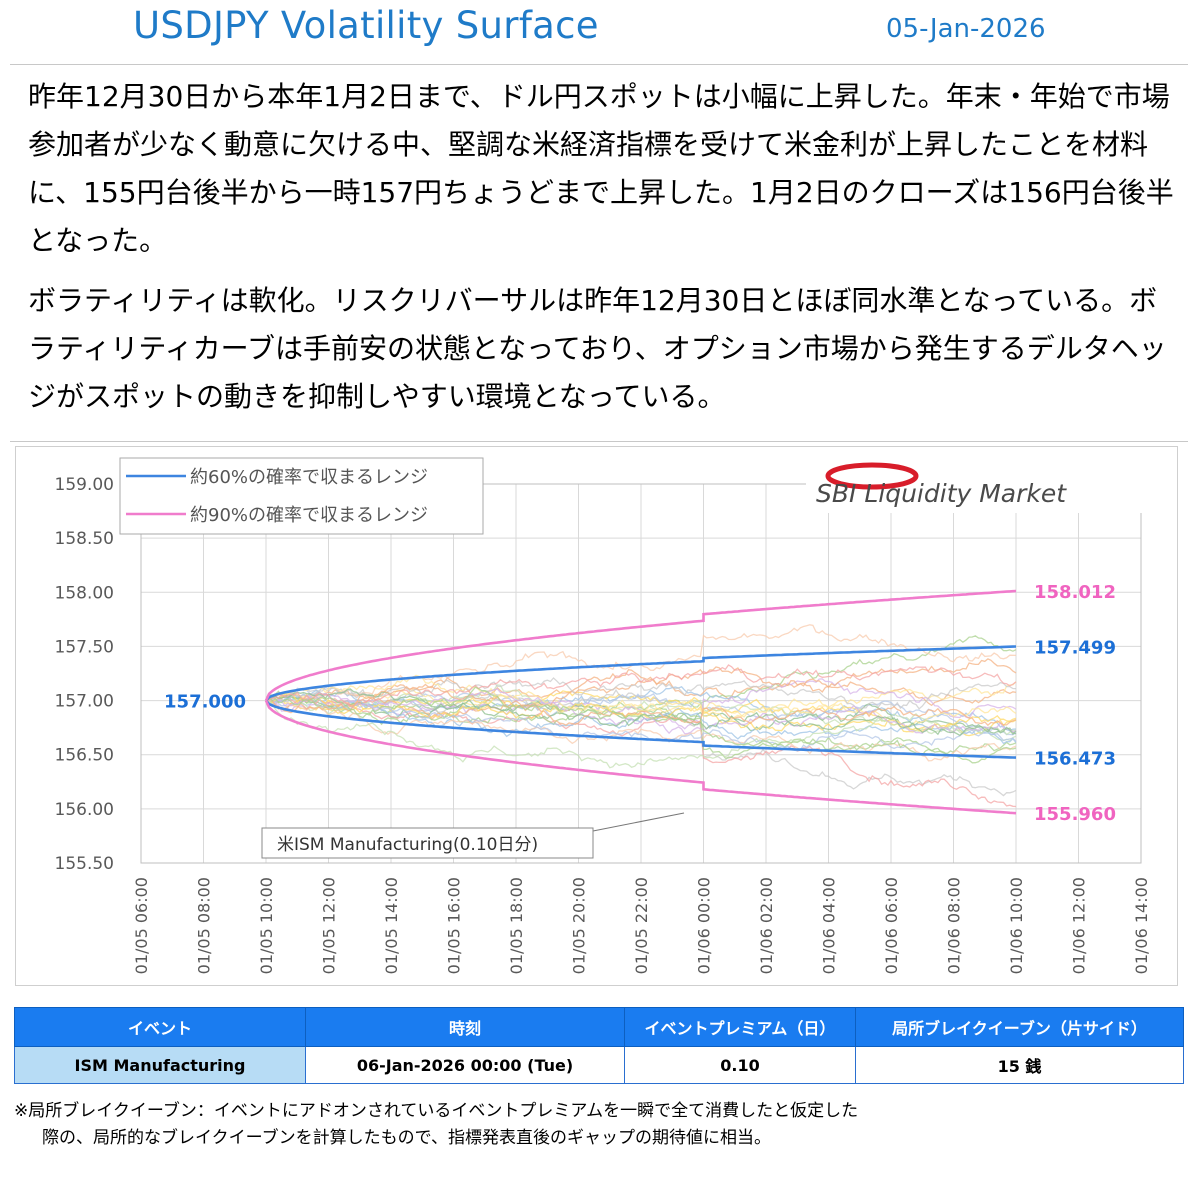 This screenshot has width=1200, height=1182. What do you see at coordinates (966, 29) in the screenshot?
I see `report-date: 05-Jan-2026` at bounding box center [966, 29].